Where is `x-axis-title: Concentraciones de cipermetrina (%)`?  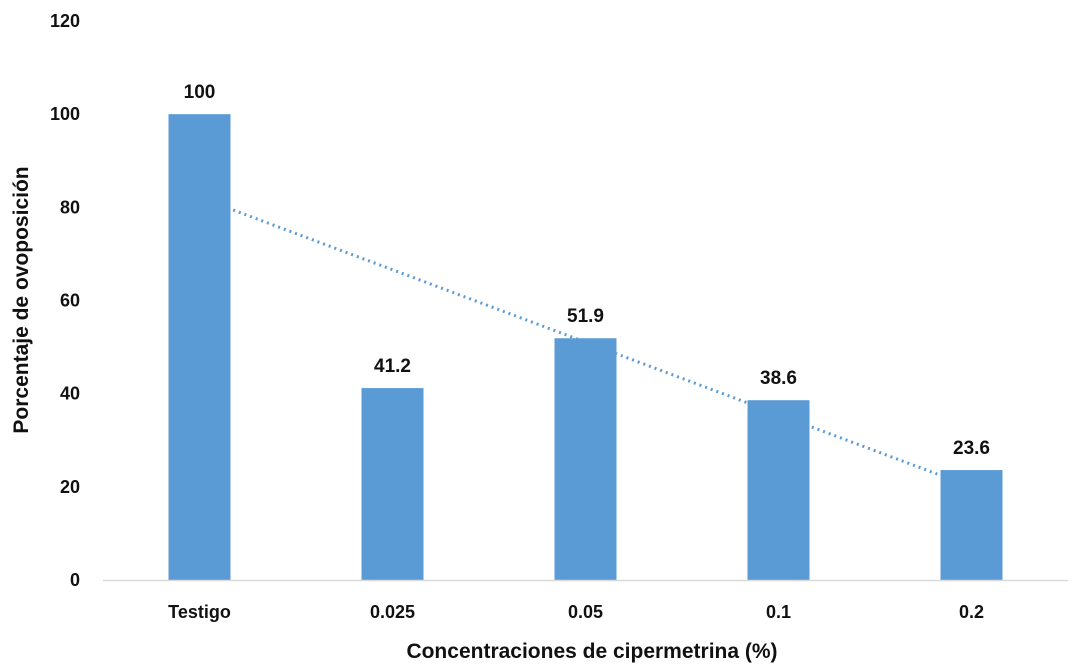
x-axis-title: Concentraciones de cipermetrina (%) is located at coordinates (591, 651).